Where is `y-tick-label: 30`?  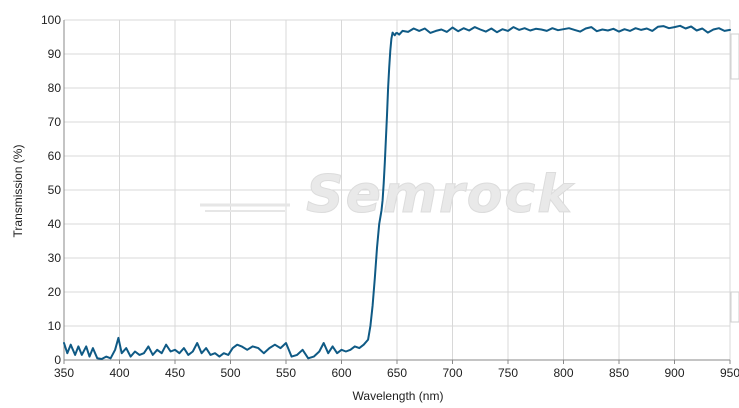
y-tick-label: 30 is located at coordinates (55, 258).